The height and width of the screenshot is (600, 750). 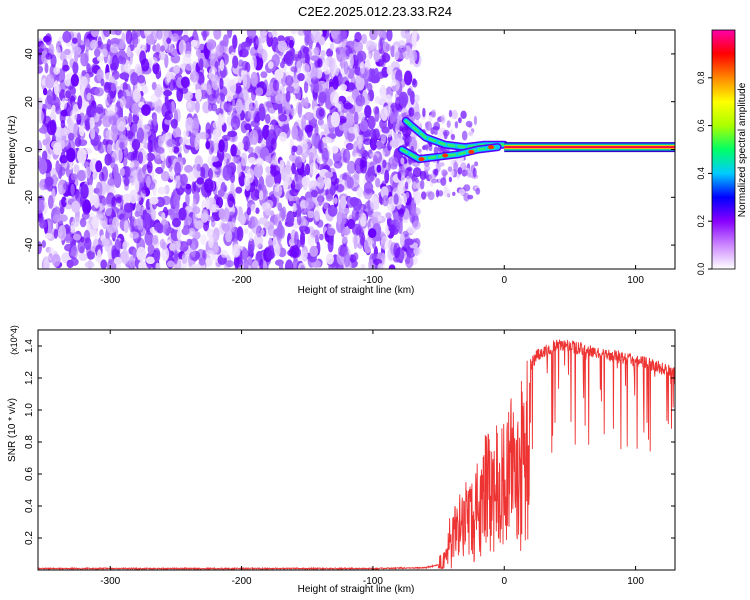 What do you see at coordinates (29, 506) in the screenshot?
I see `y-tick-label: 0.4` at bounding box center [29, 506].